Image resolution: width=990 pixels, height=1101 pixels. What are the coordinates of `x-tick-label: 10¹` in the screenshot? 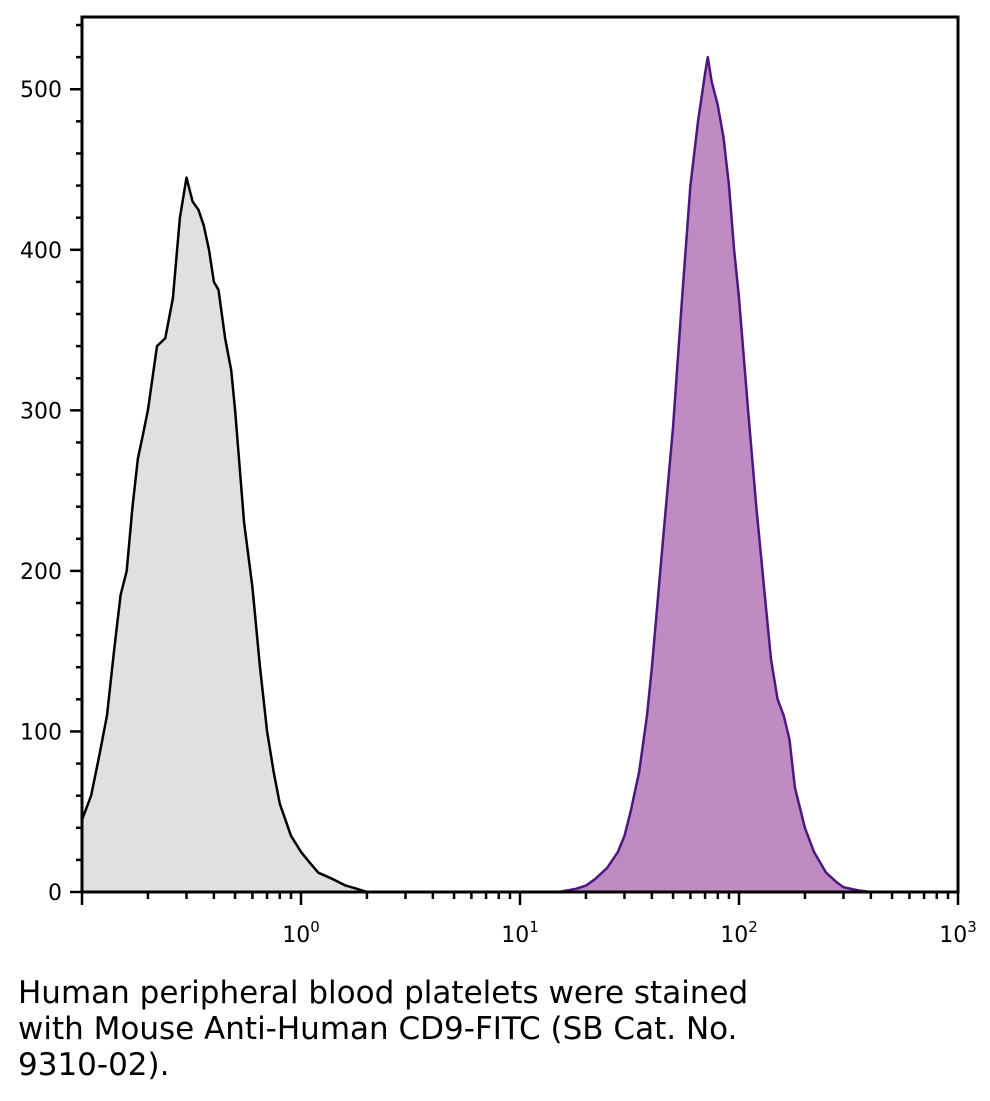 It's located at (520, 933).